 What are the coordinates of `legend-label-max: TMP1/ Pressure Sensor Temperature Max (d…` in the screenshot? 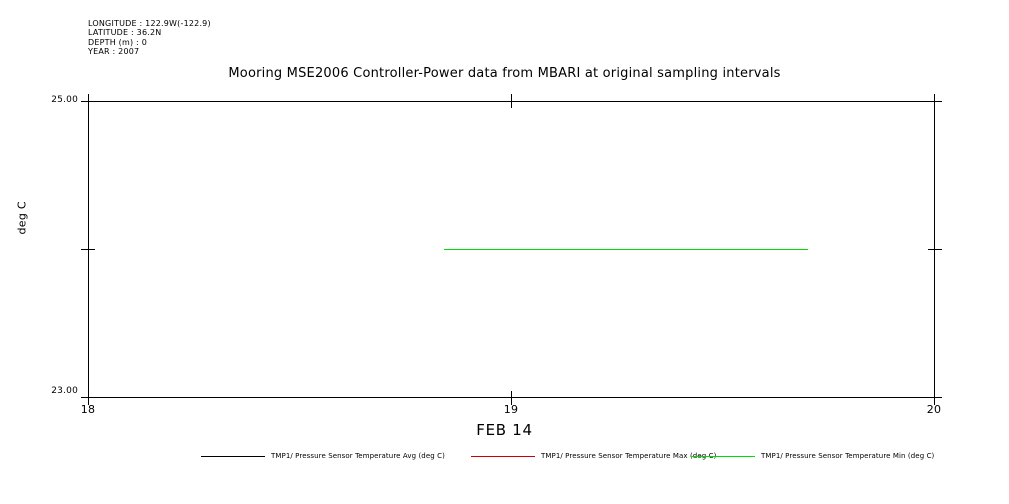 It's located at (629, 456).